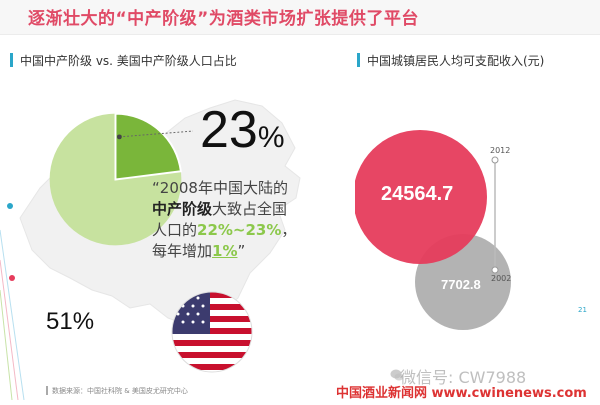 This screenshot has height=405, width=600. Describe the element at coordinates (182, 251) in the screenshot. I see `quote-line-4-pre: 每年增加` at that location.